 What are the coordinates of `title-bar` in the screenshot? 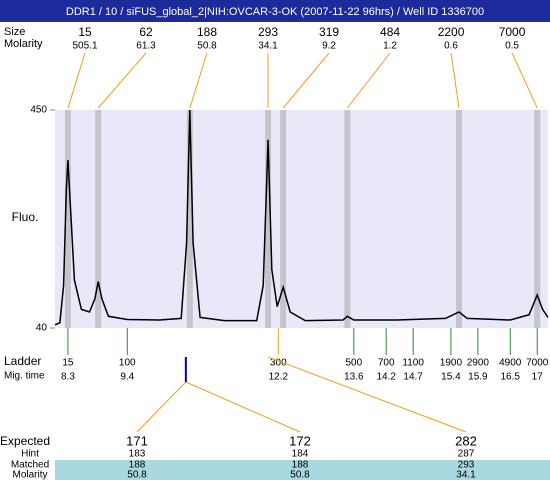 It's located at (275, 11).